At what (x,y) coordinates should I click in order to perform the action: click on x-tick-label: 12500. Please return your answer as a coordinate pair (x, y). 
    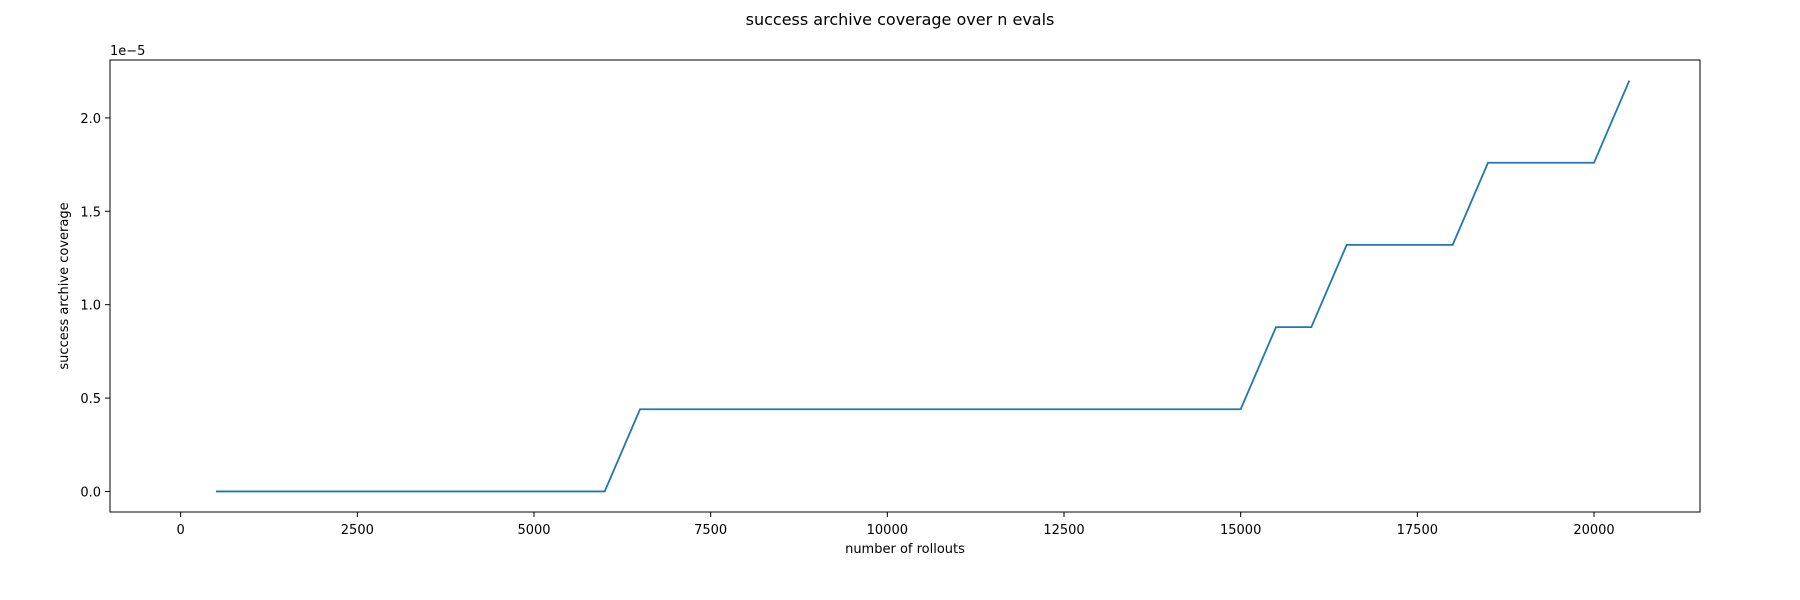
    Looking at the image, I should click on (1063, 530).